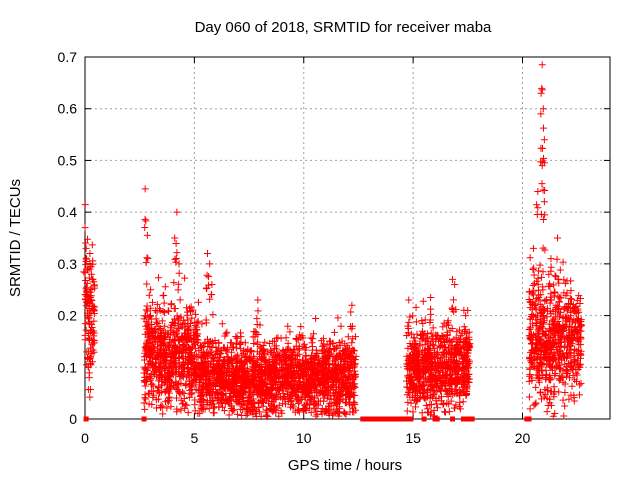  What do you see at coordinates (73, 419) in the screenshot?
I see `y-tick-label: 0` at bounding box center [73, 419].